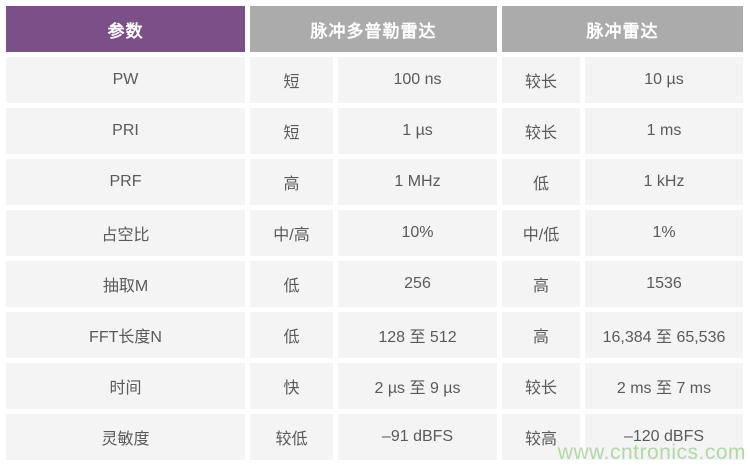 This screenshot has height=466, width=750. What do you see at coordinates (125, 386) in the screenshot?
I see `param-cell: 时间` at bounding box center [125, 386].